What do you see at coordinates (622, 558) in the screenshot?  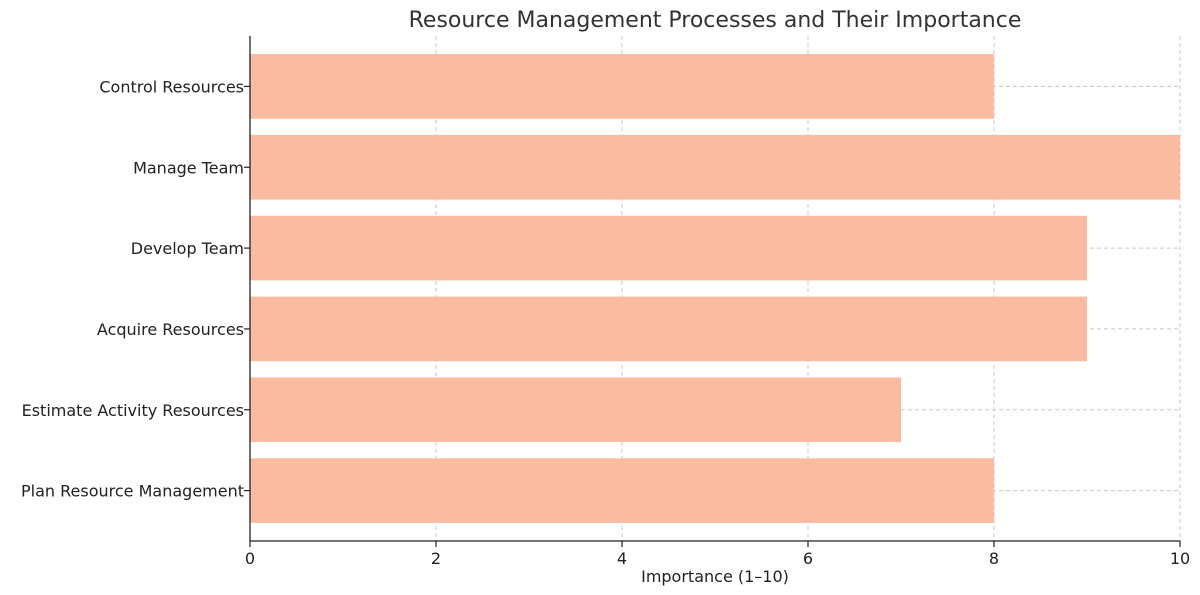 I see `x-tick-label: 4` at bounding box center [622, 558].